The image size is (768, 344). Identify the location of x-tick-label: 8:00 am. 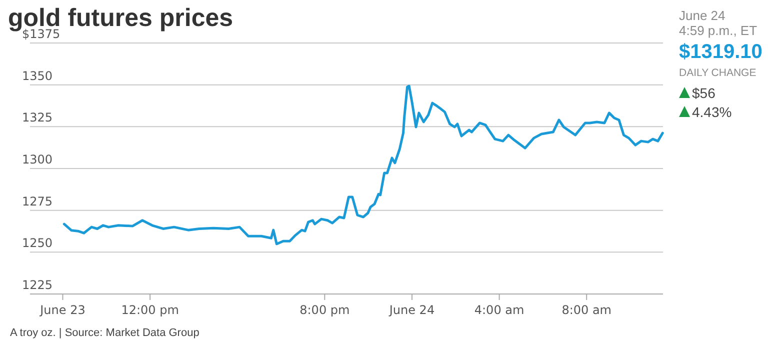
(587, 310).